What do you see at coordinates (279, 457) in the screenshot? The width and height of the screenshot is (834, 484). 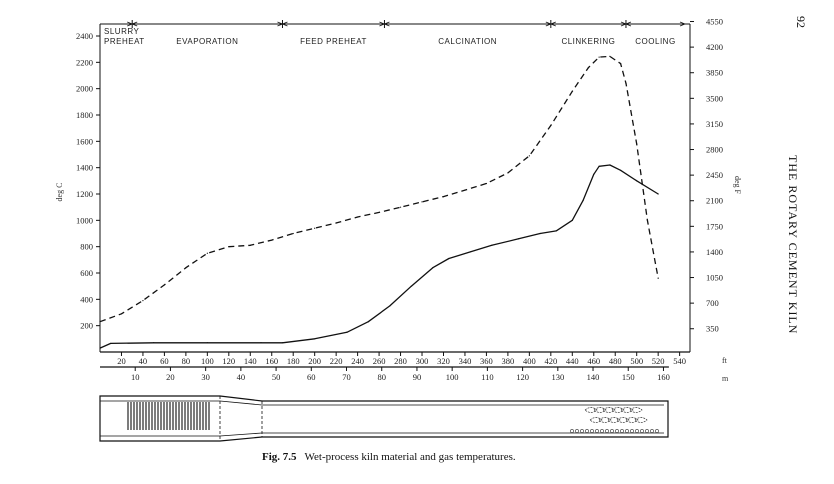 I see `figure-caption-label: Fig. 7.5` at bounding box center [279, 457].